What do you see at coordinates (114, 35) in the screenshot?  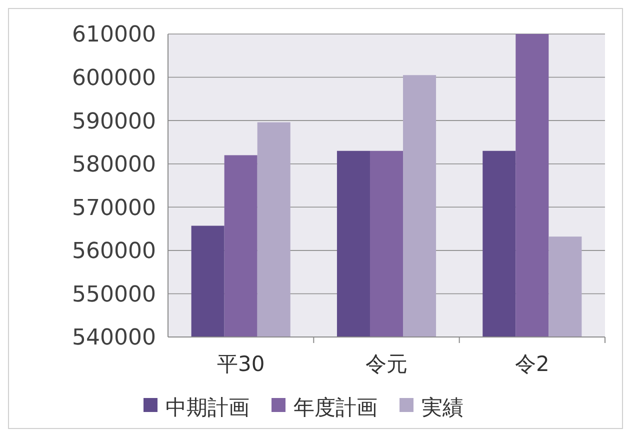 I see `y-tick-label: 610000` at bounding box center [114, 35].